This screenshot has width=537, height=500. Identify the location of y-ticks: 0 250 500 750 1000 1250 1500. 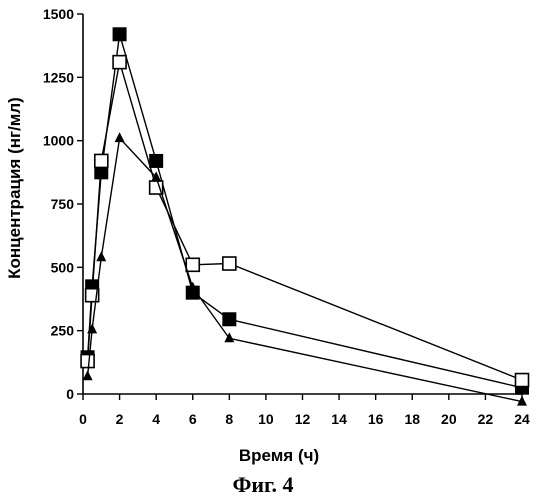
(63, 204).